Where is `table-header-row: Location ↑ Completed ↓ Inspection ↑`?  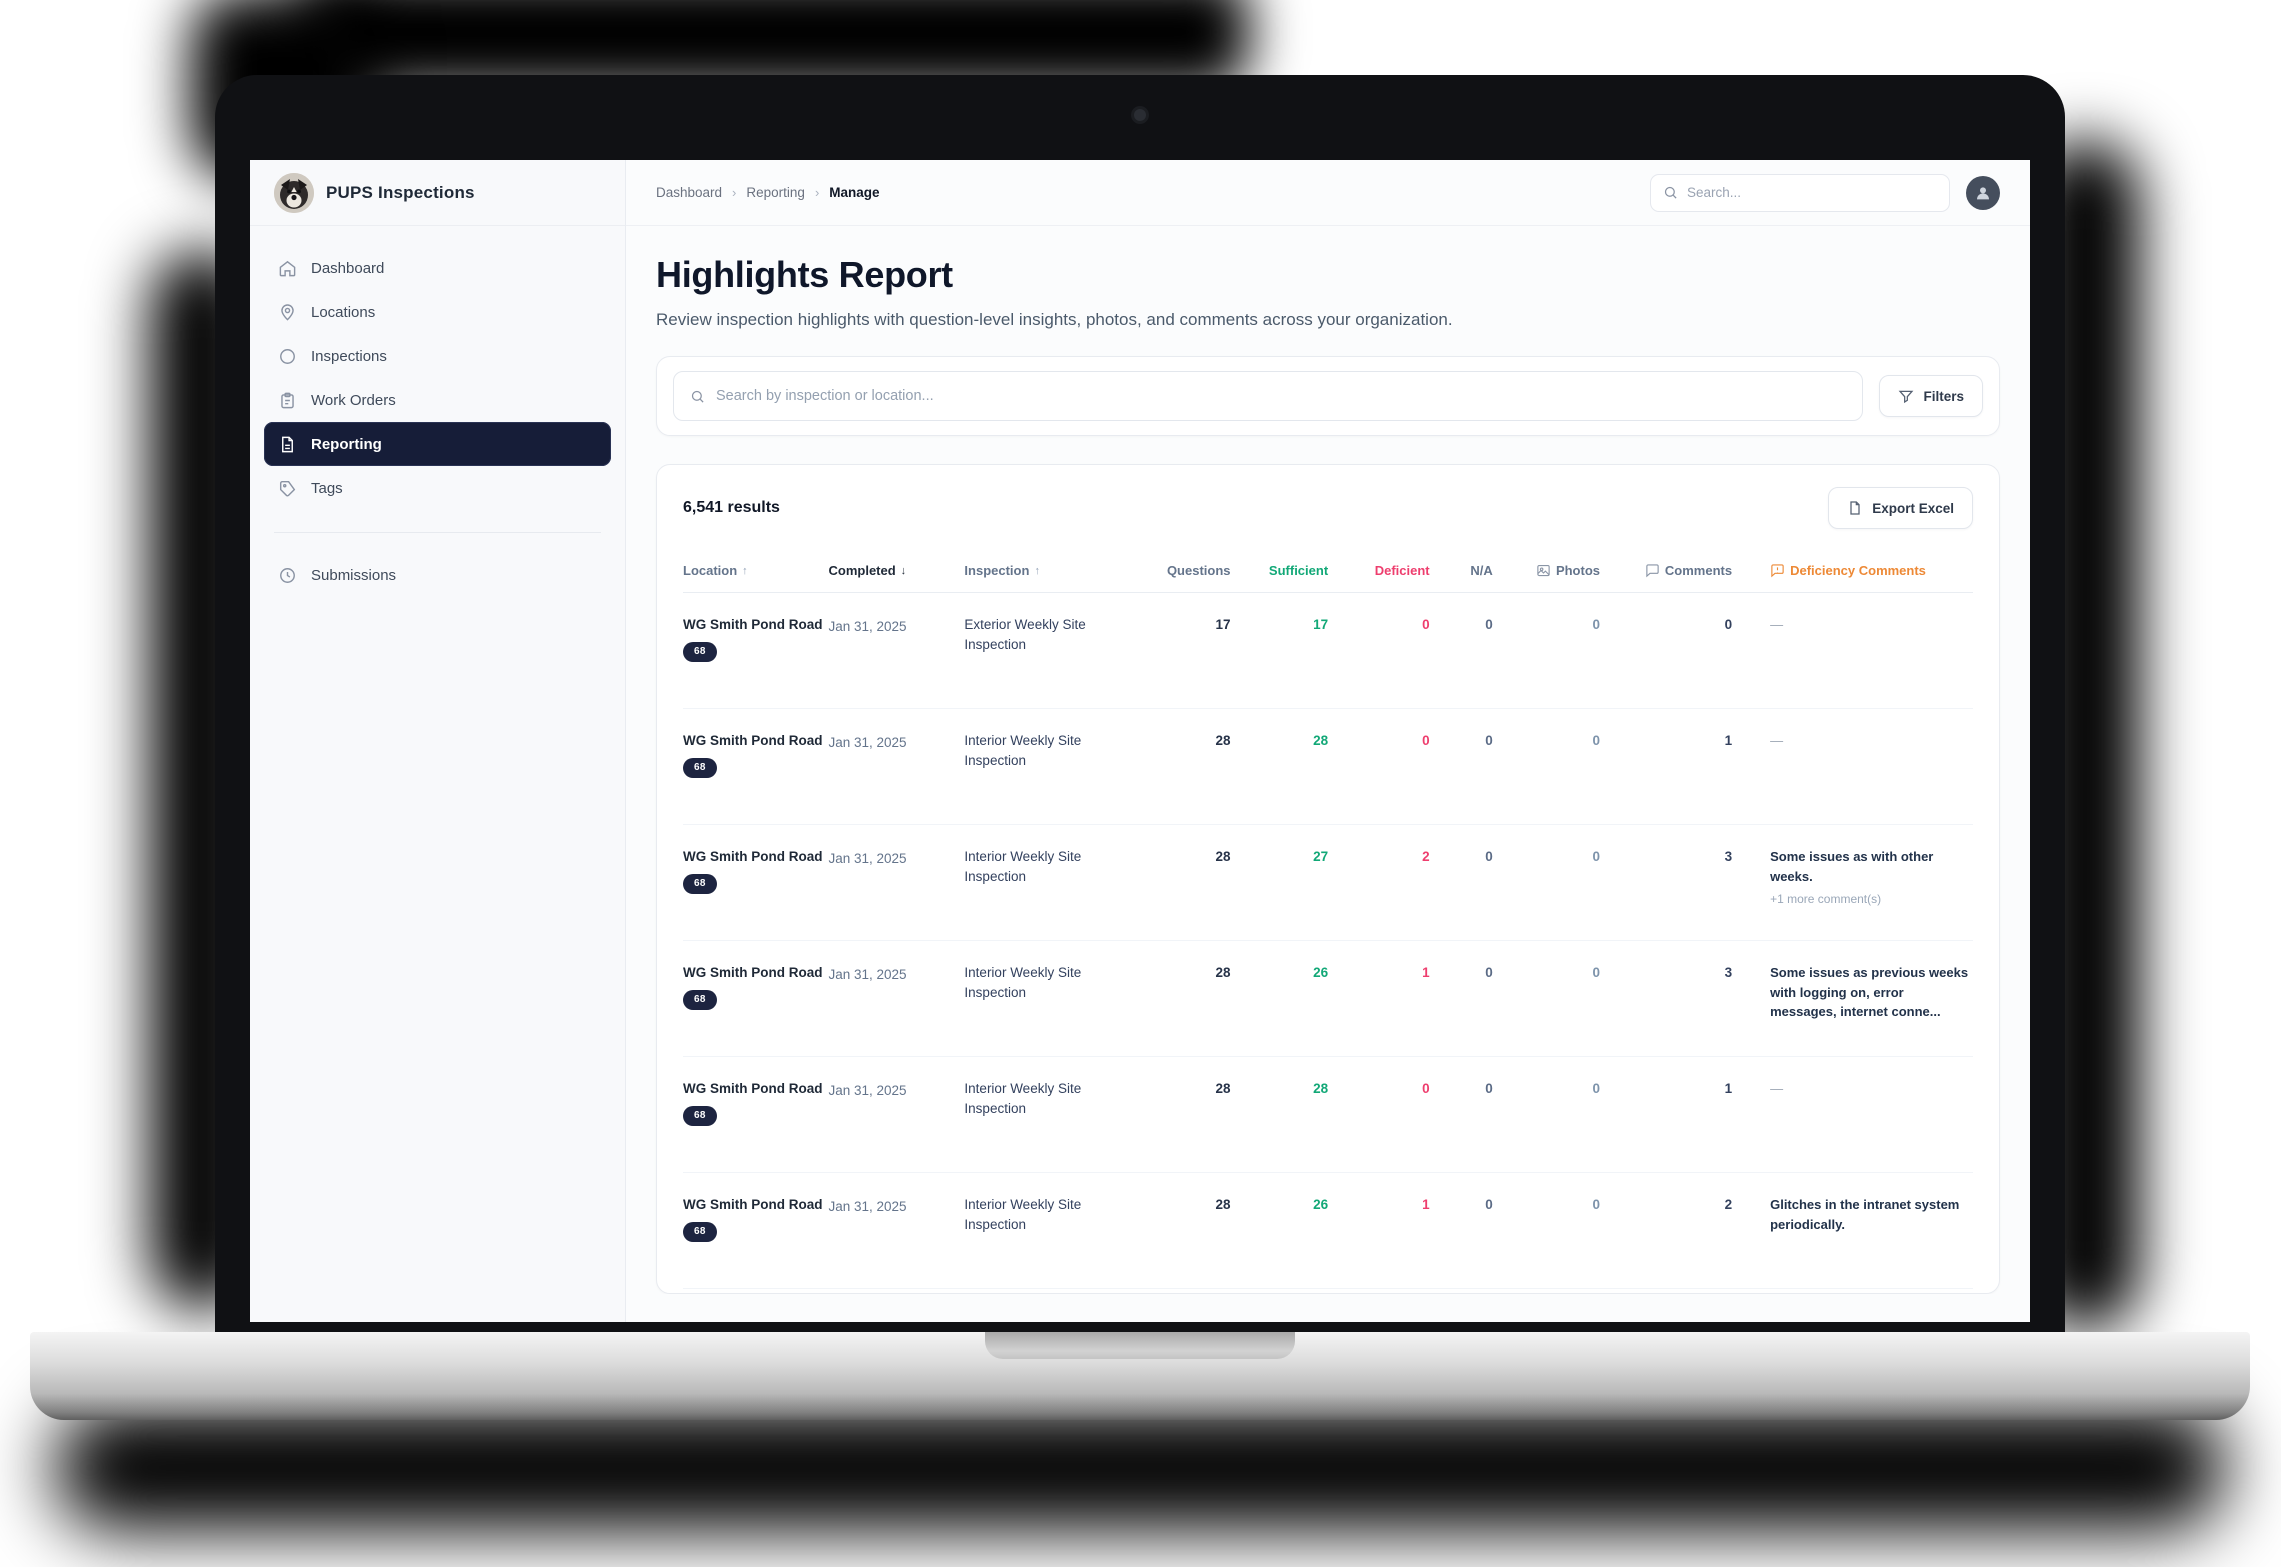
table-header-row: Location ↑ Completed ↓ Inspection ↑ is located at coordinates (1328, 573).